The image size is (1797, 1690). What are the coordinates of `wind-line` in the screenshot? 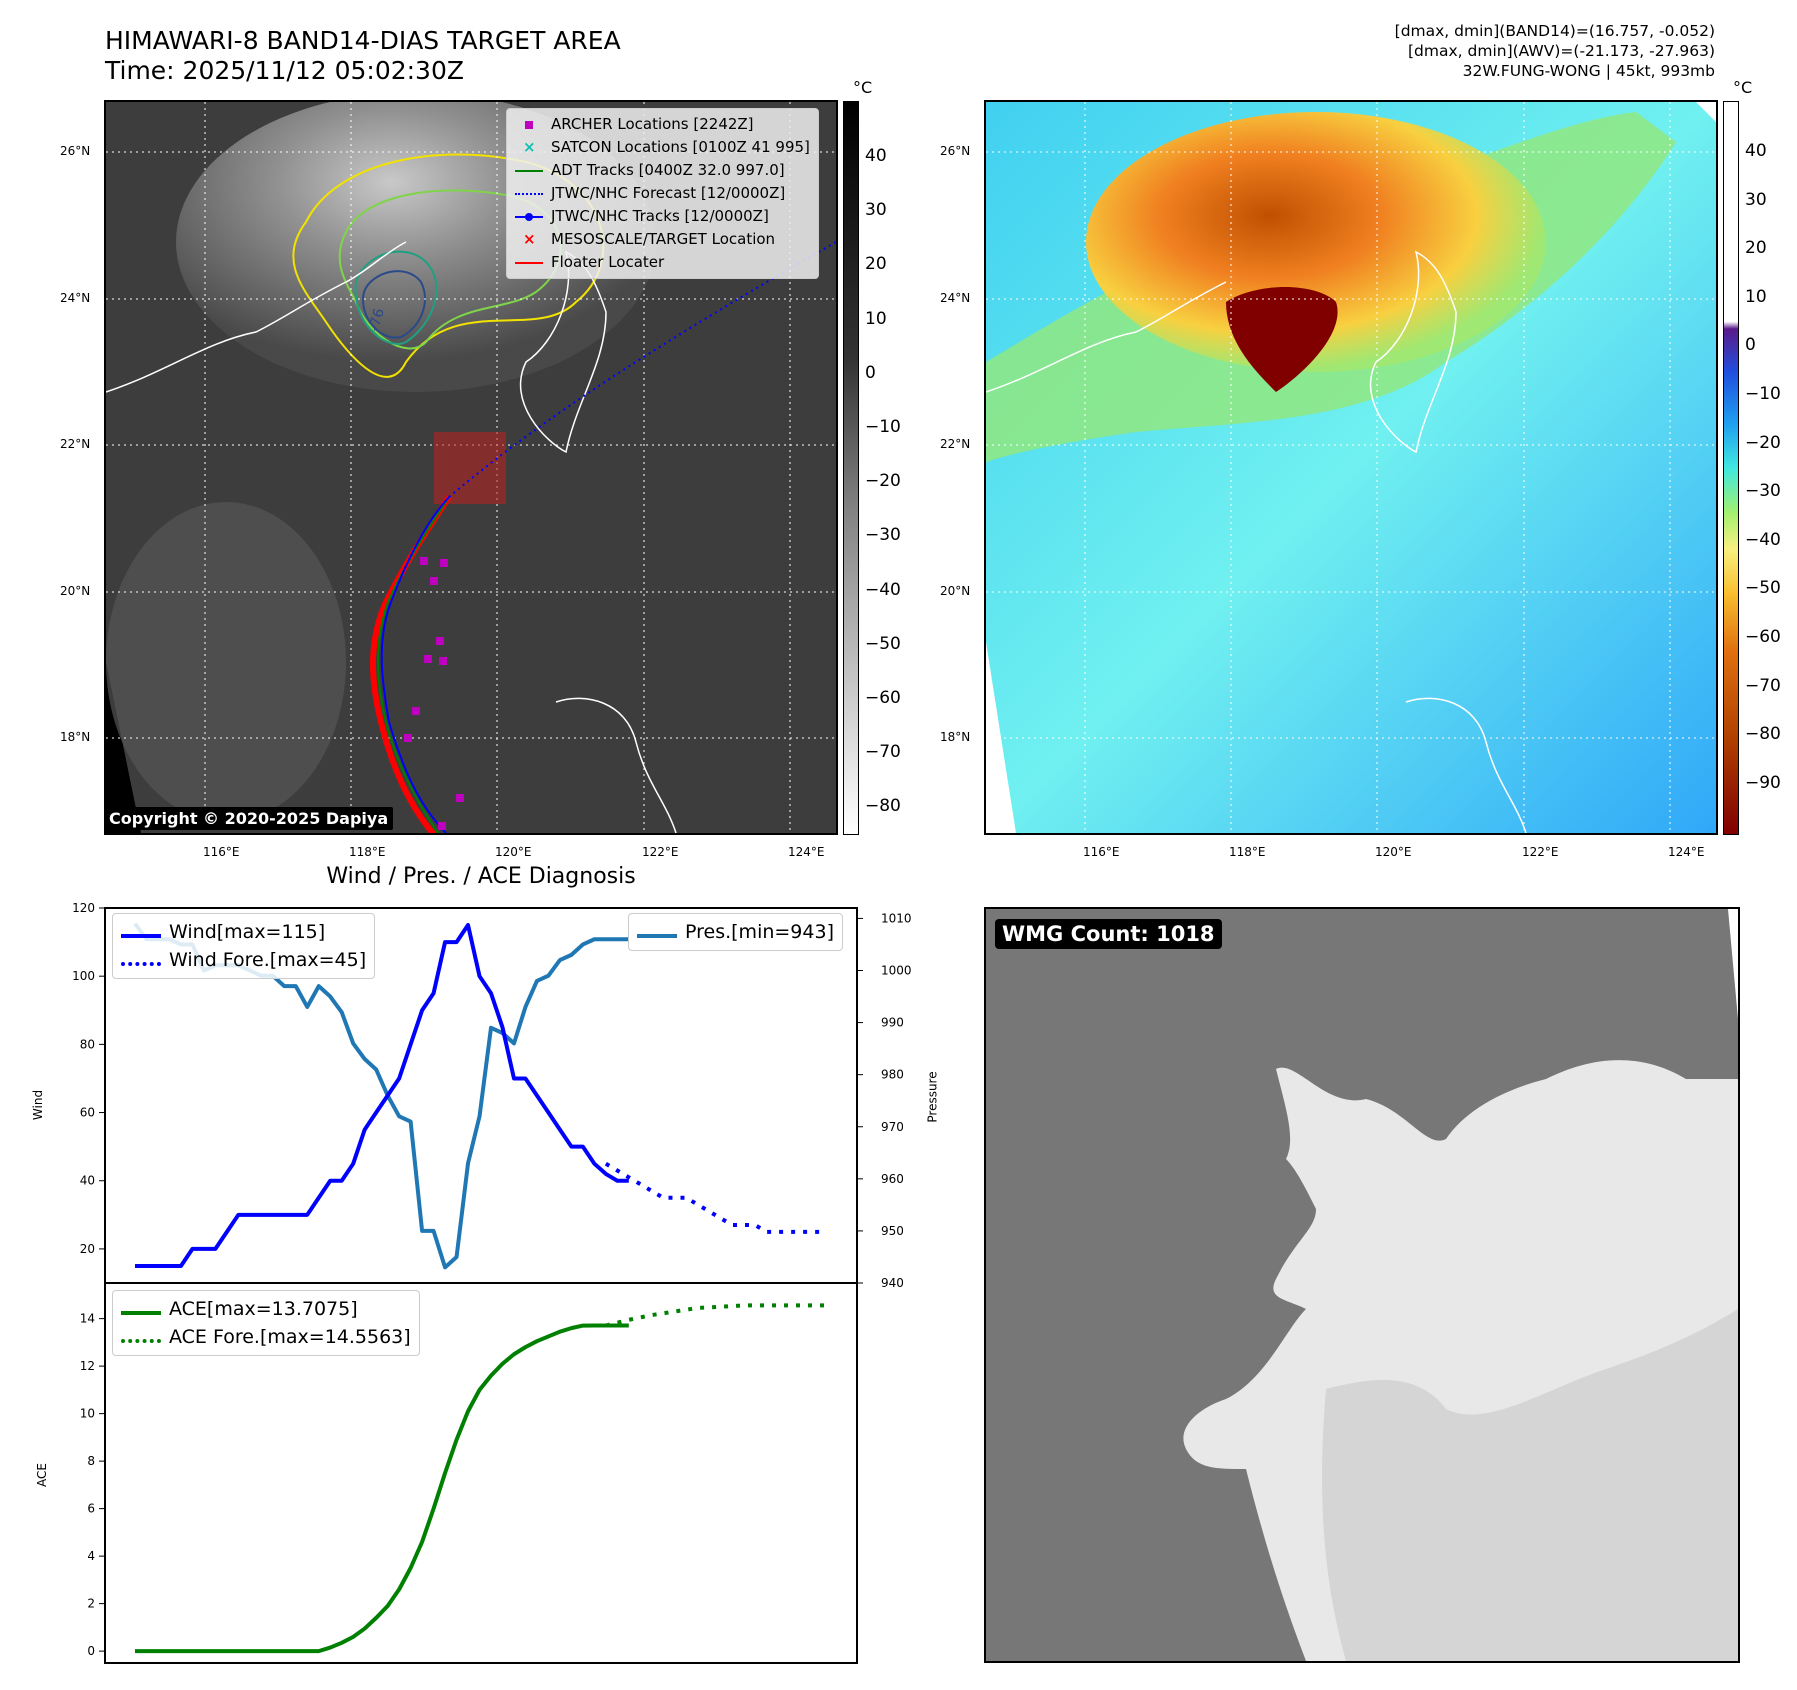 It's located at (382, 1095).